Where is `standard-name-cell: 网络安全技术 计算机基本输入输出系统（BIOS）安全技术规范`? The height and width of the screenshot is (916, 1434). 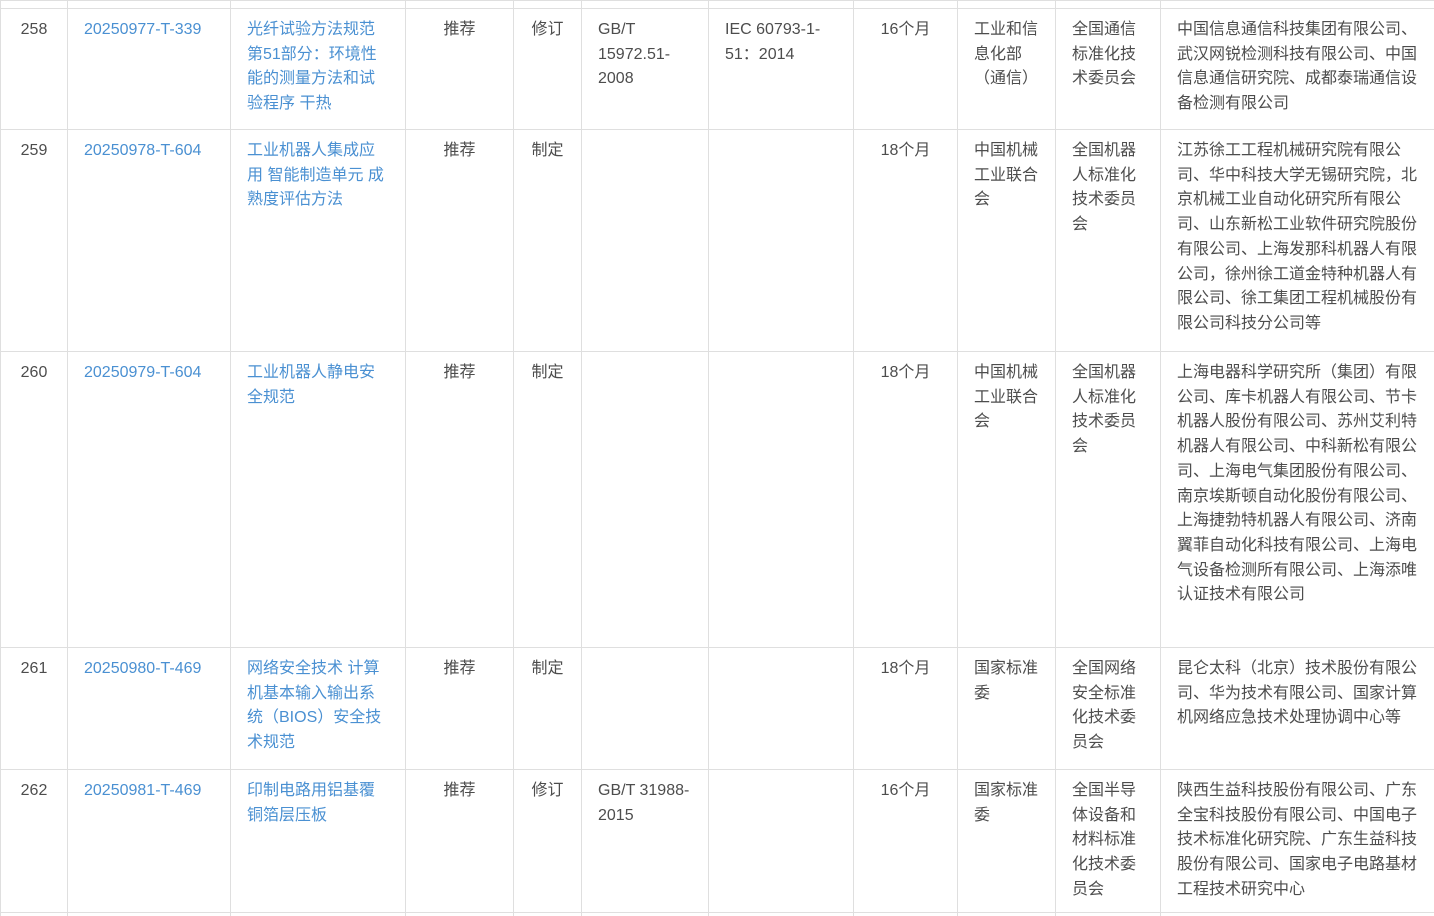 standard-name-cell: 网络安全技术 计算机基本输入输出系统（BIOS）安全技术规范 is located at coordinates (318, 708).